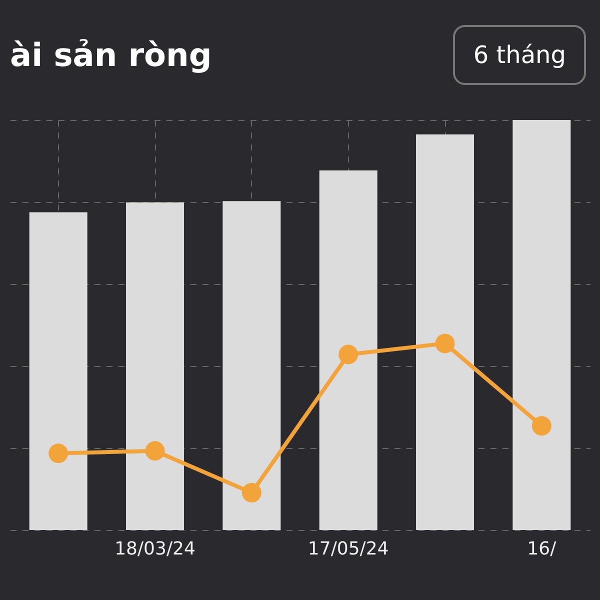 Image resolution: width=600 pixels, height=600 pixels. Describe the element at coordinates (519, 55) in the screenshot. I see `period-button: 6 tháng` at that location.